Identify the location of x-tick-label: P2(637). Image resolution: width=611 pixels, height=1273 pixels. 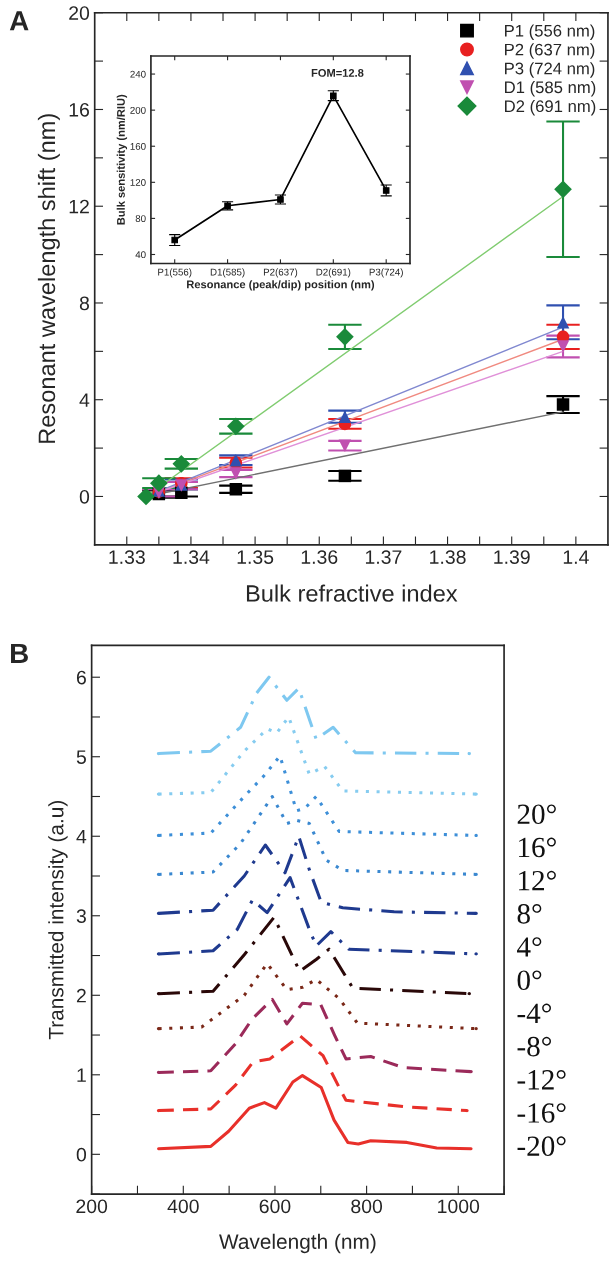
(280, 273).